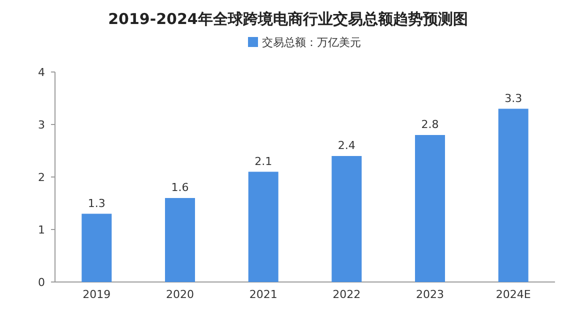 The image size is (576, 326). I want to click on y-tick-label: 3, so click(41, 125).